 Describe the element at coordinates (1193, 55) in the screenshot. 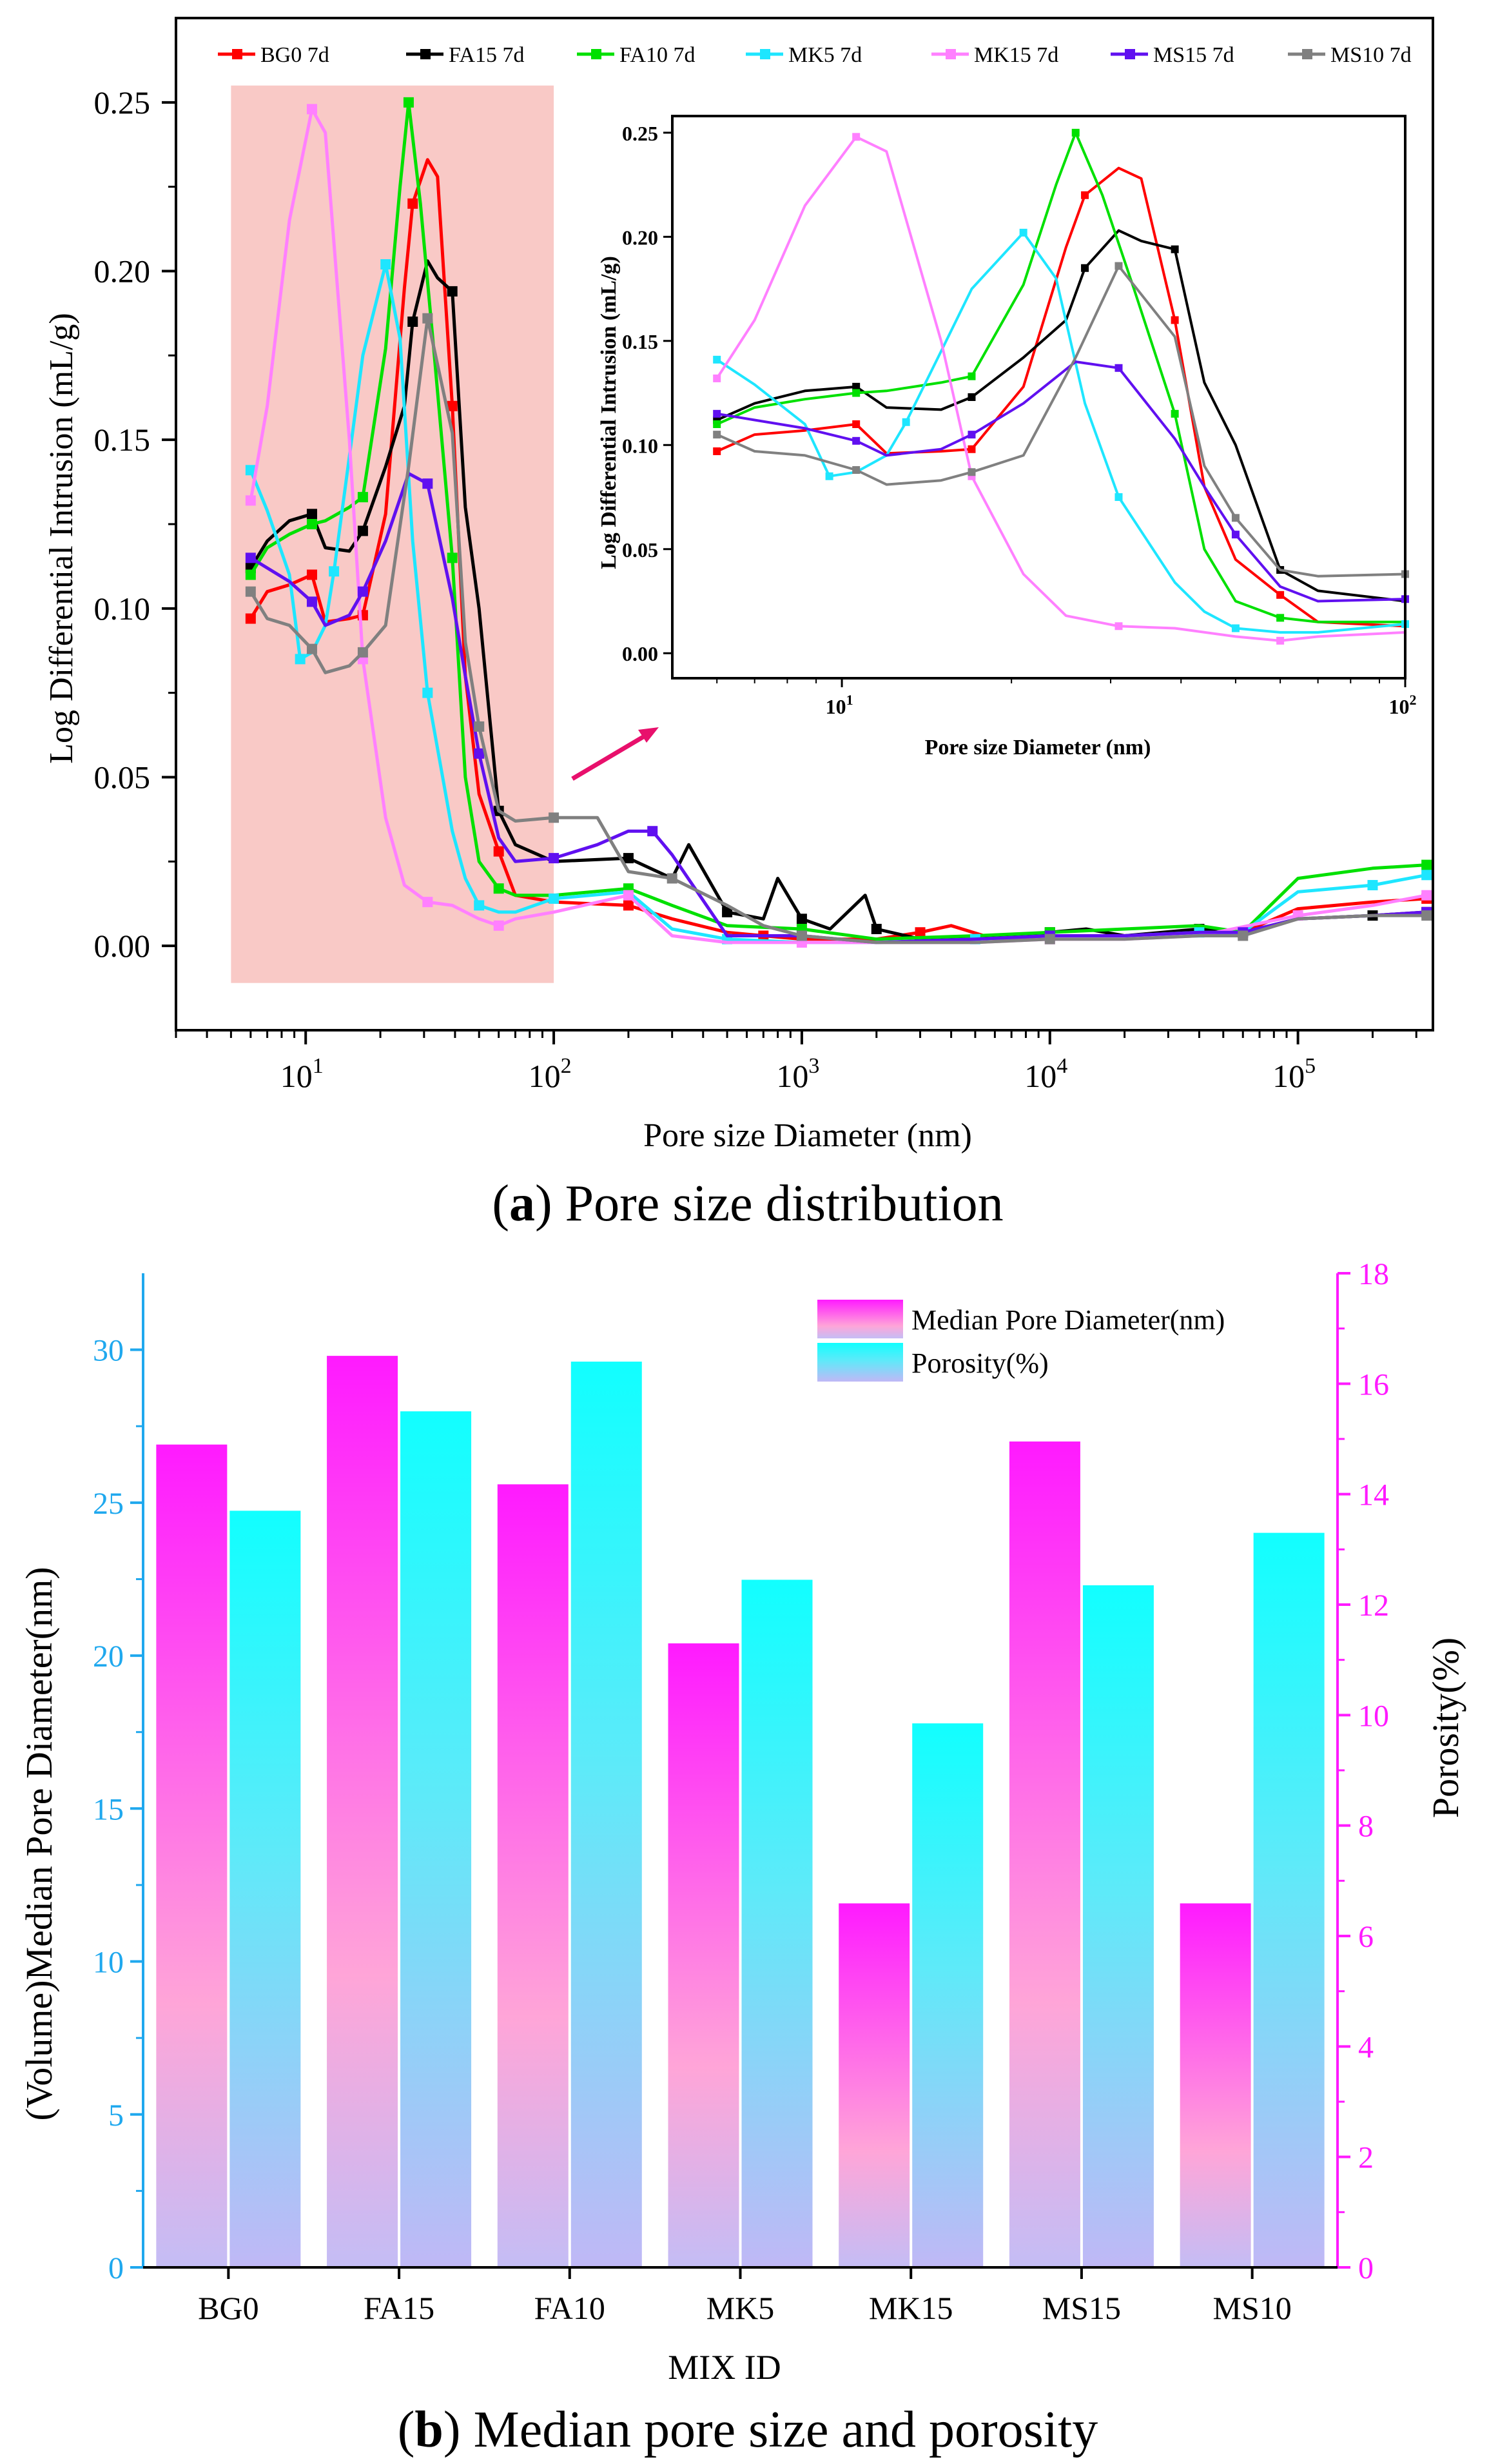

I see `legend-label: MS15 7d` at that location.